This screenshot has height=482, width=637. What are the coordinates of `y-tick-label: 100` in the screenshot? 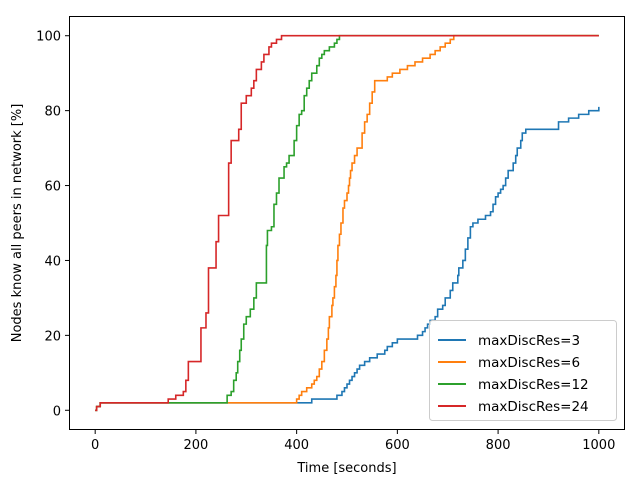 It's located at (48, 37).